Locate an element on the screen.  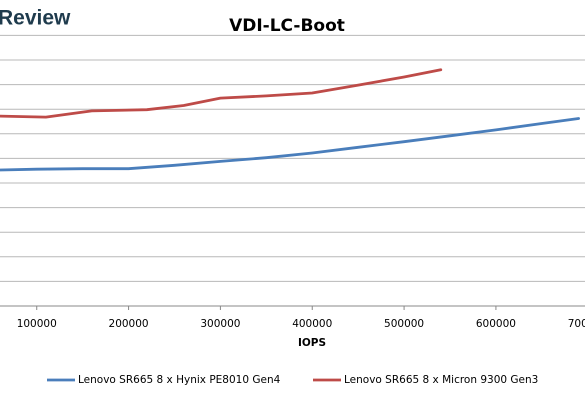
x-tick-label: 600000 is located at coordinates (496, 324).